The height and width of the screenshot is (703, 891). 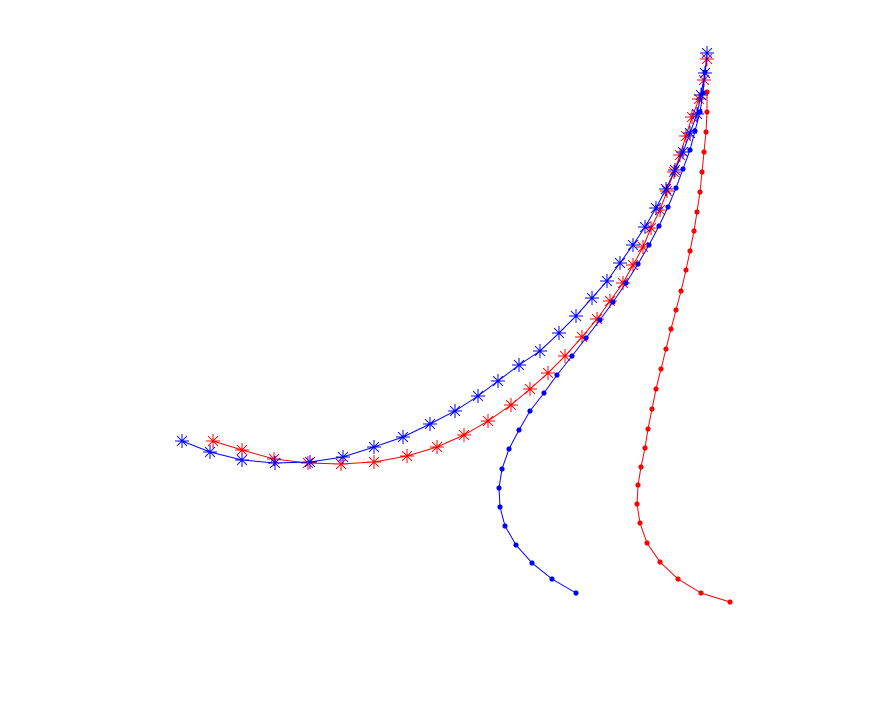 I want to click on series-line, so click(x=683, y=347).